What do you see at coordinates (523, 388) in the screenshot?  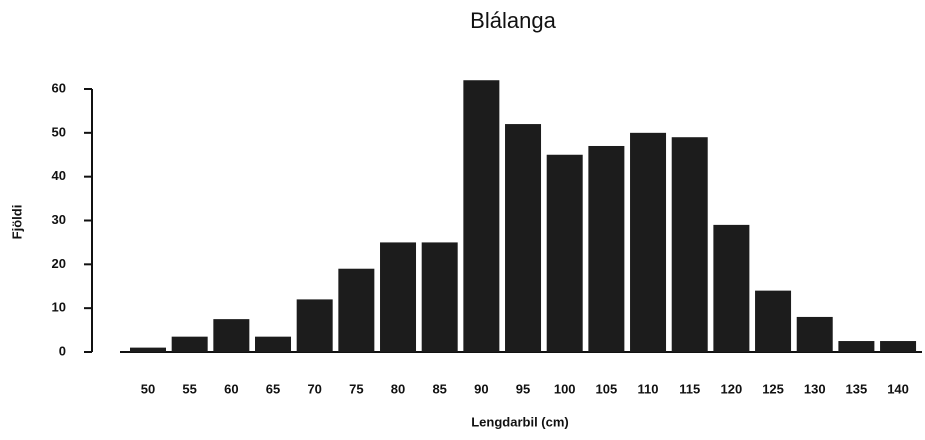 I see `x-tick-label: 95` at bounding box center [523, 388].